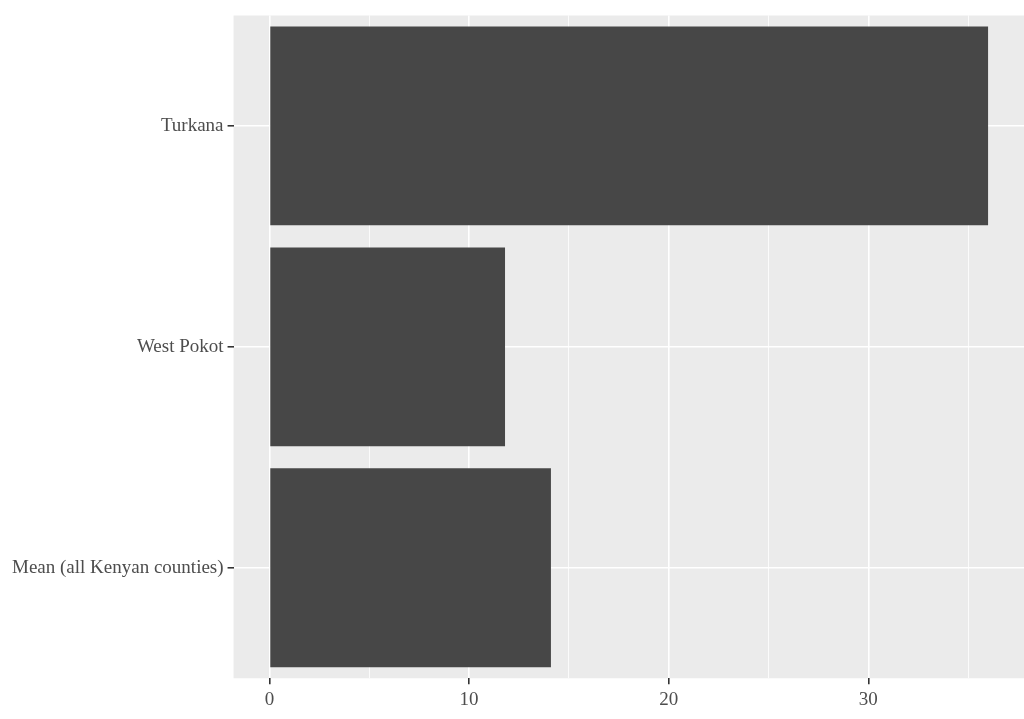  I want to click on y-tick-label: Mean (all Kenyan counties), so click(118, 566).